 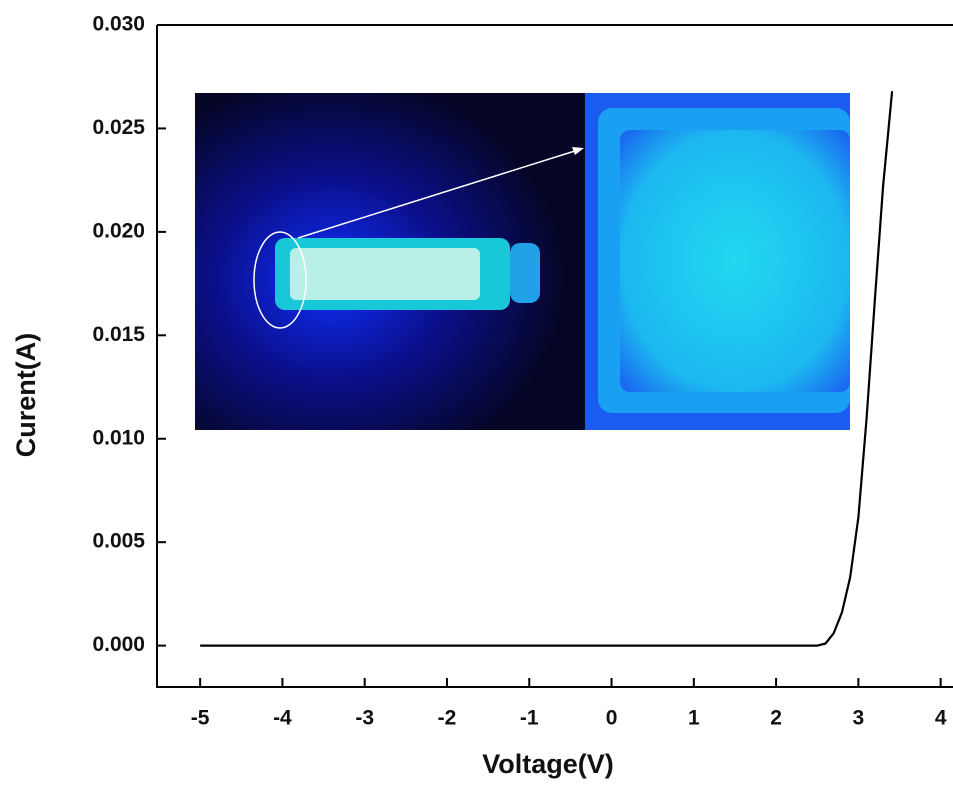 I want to click on x-tick-label: -2, so click(x=447, y=718).